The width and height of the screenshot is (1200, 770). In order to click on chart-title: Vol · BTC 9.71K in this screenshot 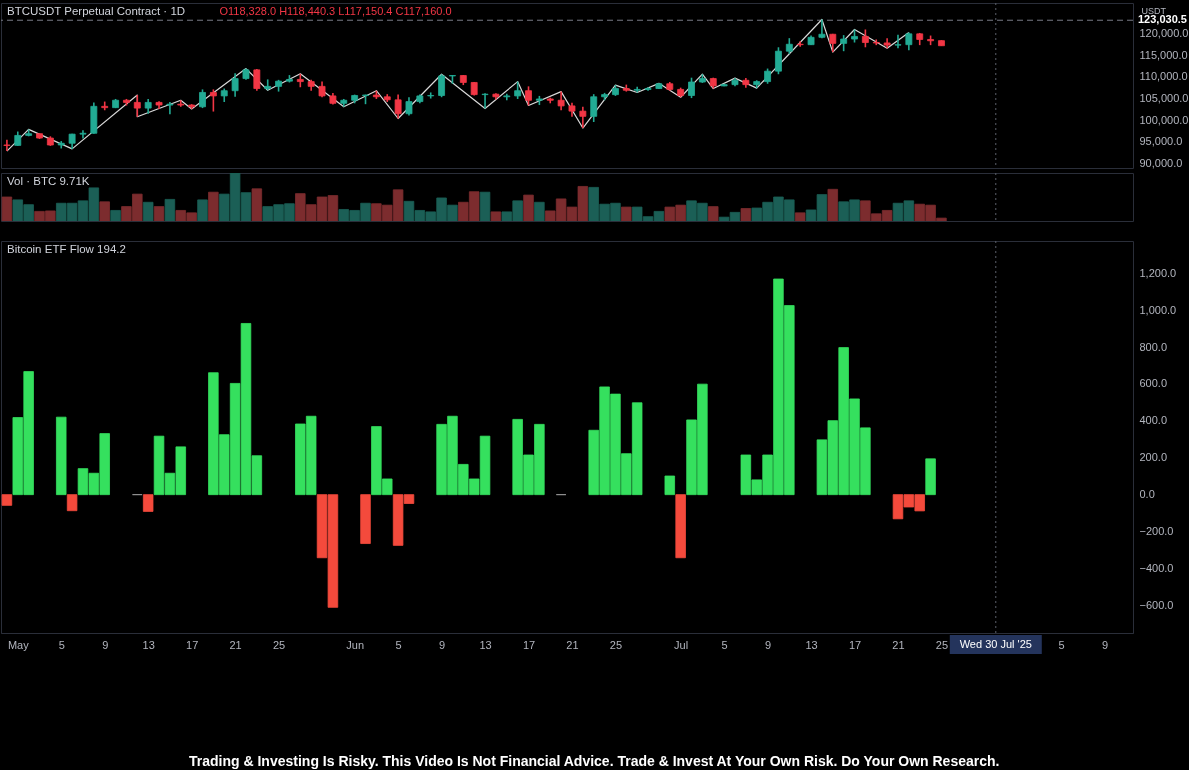, I will do `click(48, 181)`.